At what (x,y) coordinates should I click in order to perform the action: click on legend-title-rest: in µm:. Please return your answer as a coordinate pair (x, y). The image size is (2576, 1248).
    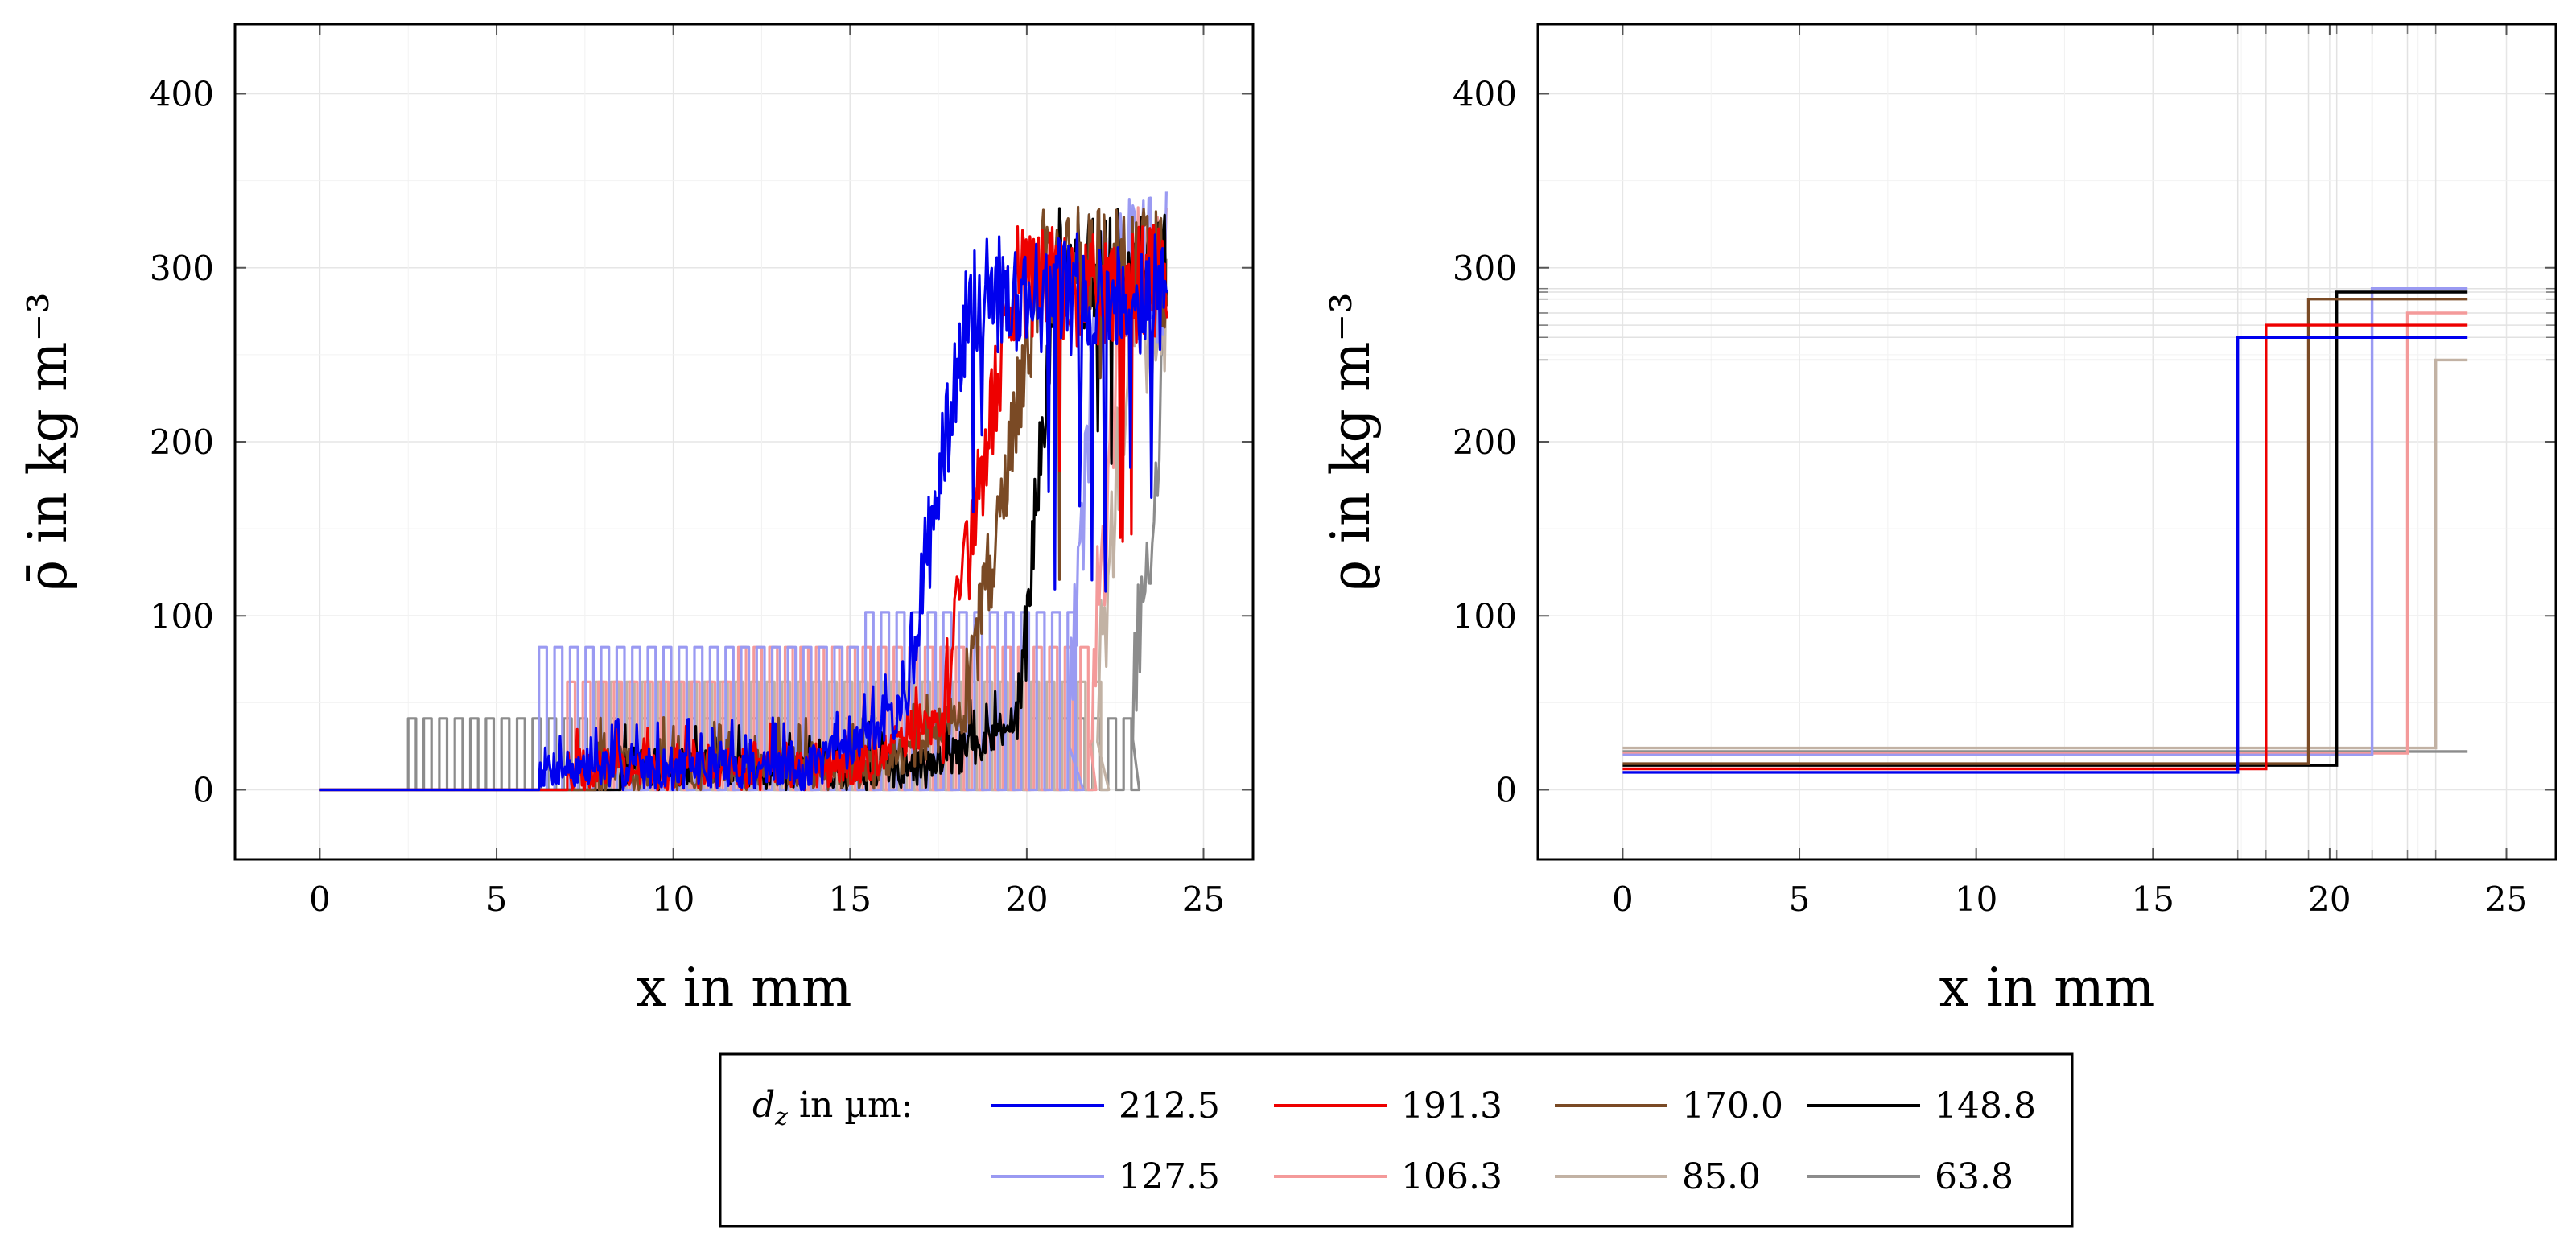
    Looking at the image, I should click on (850, 1105).